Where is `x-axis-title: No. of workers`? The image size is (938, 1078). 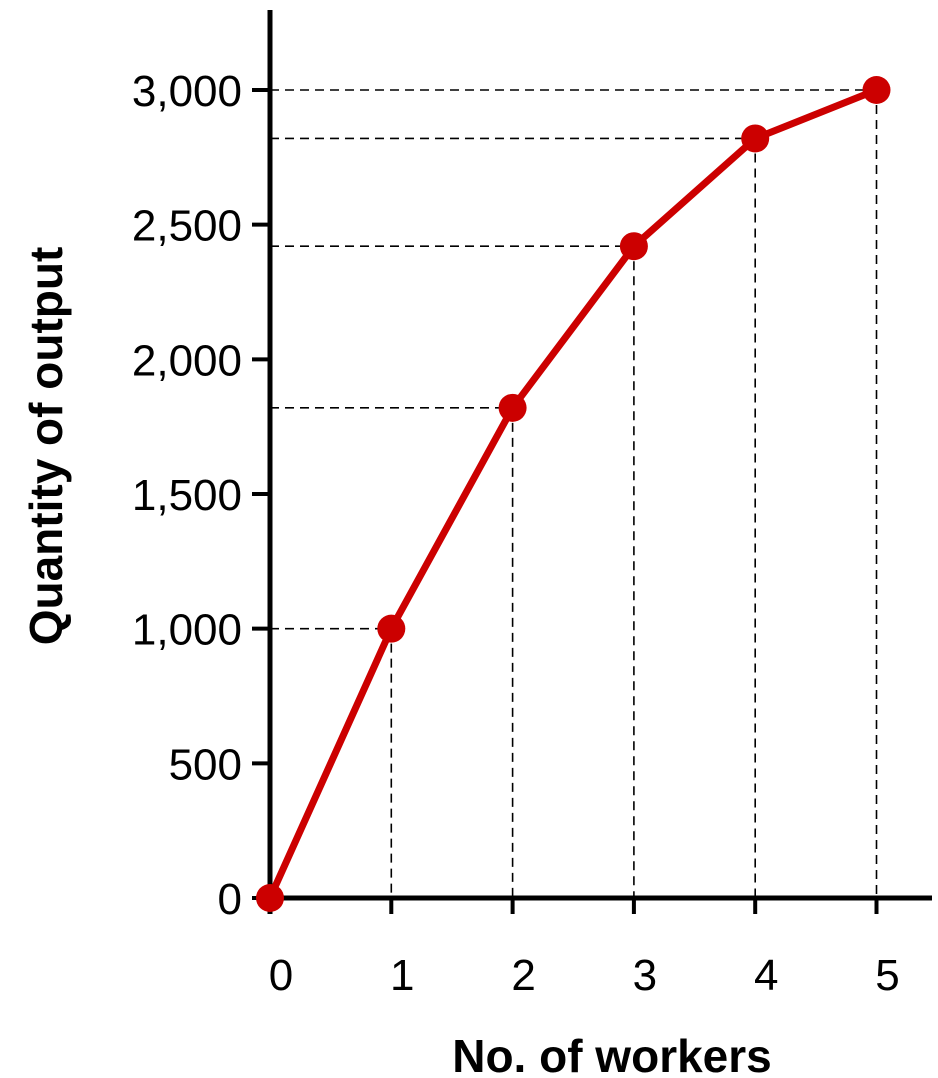
x-axis-title: No. of workers is located at coordinates (612, 1054).